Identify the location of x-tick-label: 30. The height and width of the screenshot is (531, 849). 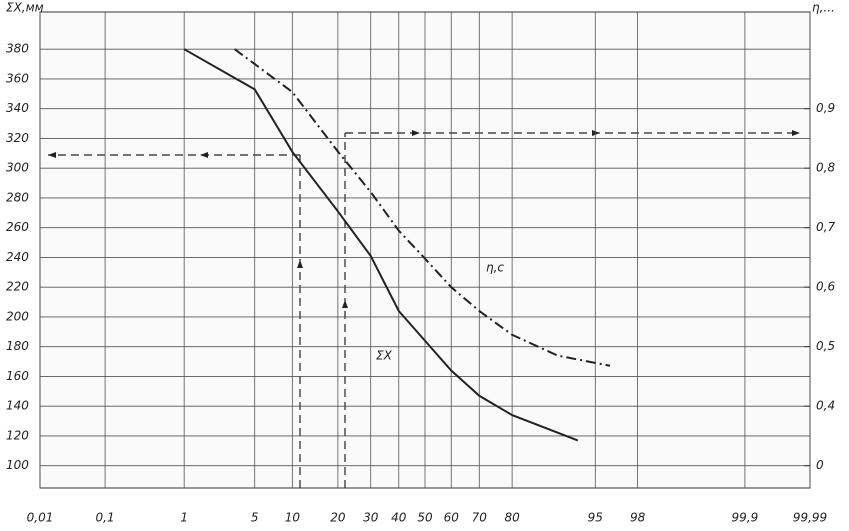
(371, 518).